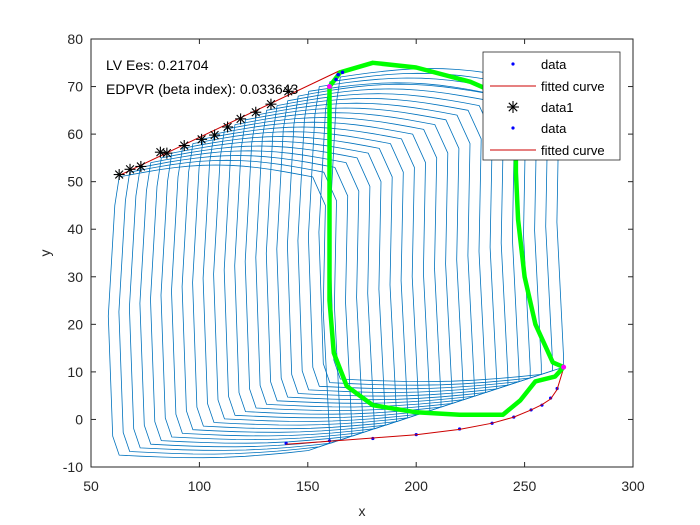 This screenshot has height=525, width=700. What do you see at coordinates (362, 511) in the screenshot?
I see `x-axis-label: x` at bounding box center [362, 511].